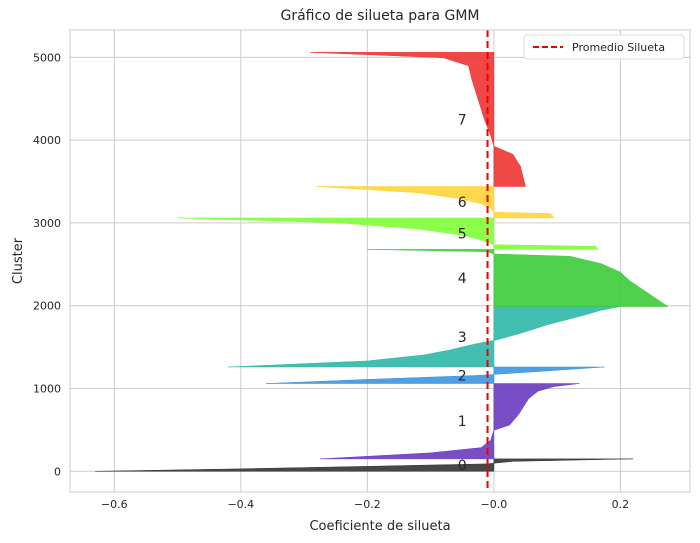 The height and width of the screenshot is (543, 700). Describe the element at coordinates (424, 337) in the screenshot. I see `cluster-3-area` at that location.